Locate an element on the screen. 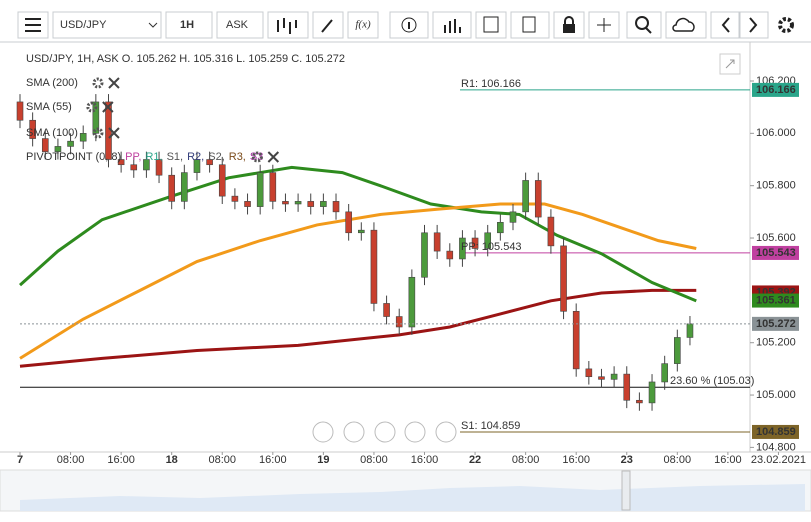 This screenshot has width=811, height=522. x-tick-label: 7 is located at coordinates (20, 460).